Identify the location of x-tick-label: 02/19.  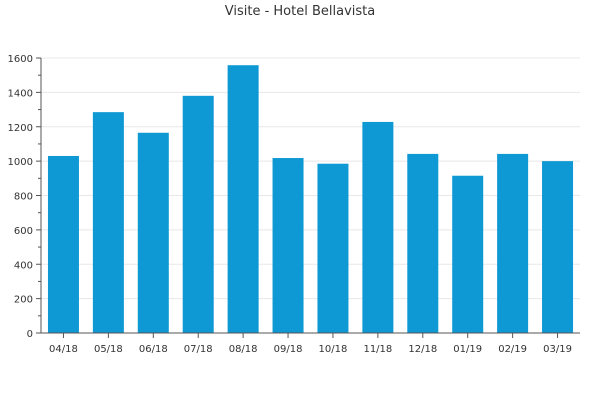
(512, 349).